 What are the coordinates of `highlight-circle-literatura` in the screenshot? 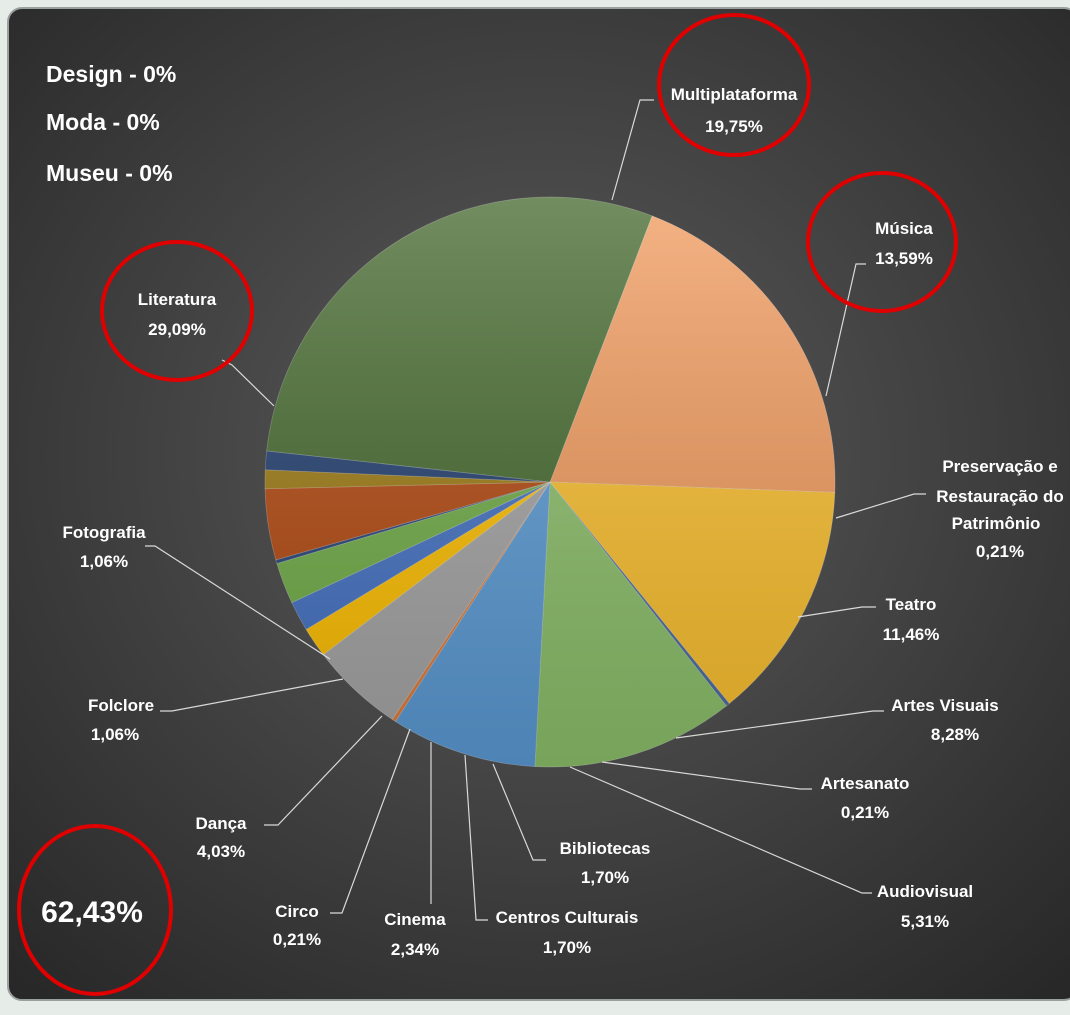 It's located at (177, 311).